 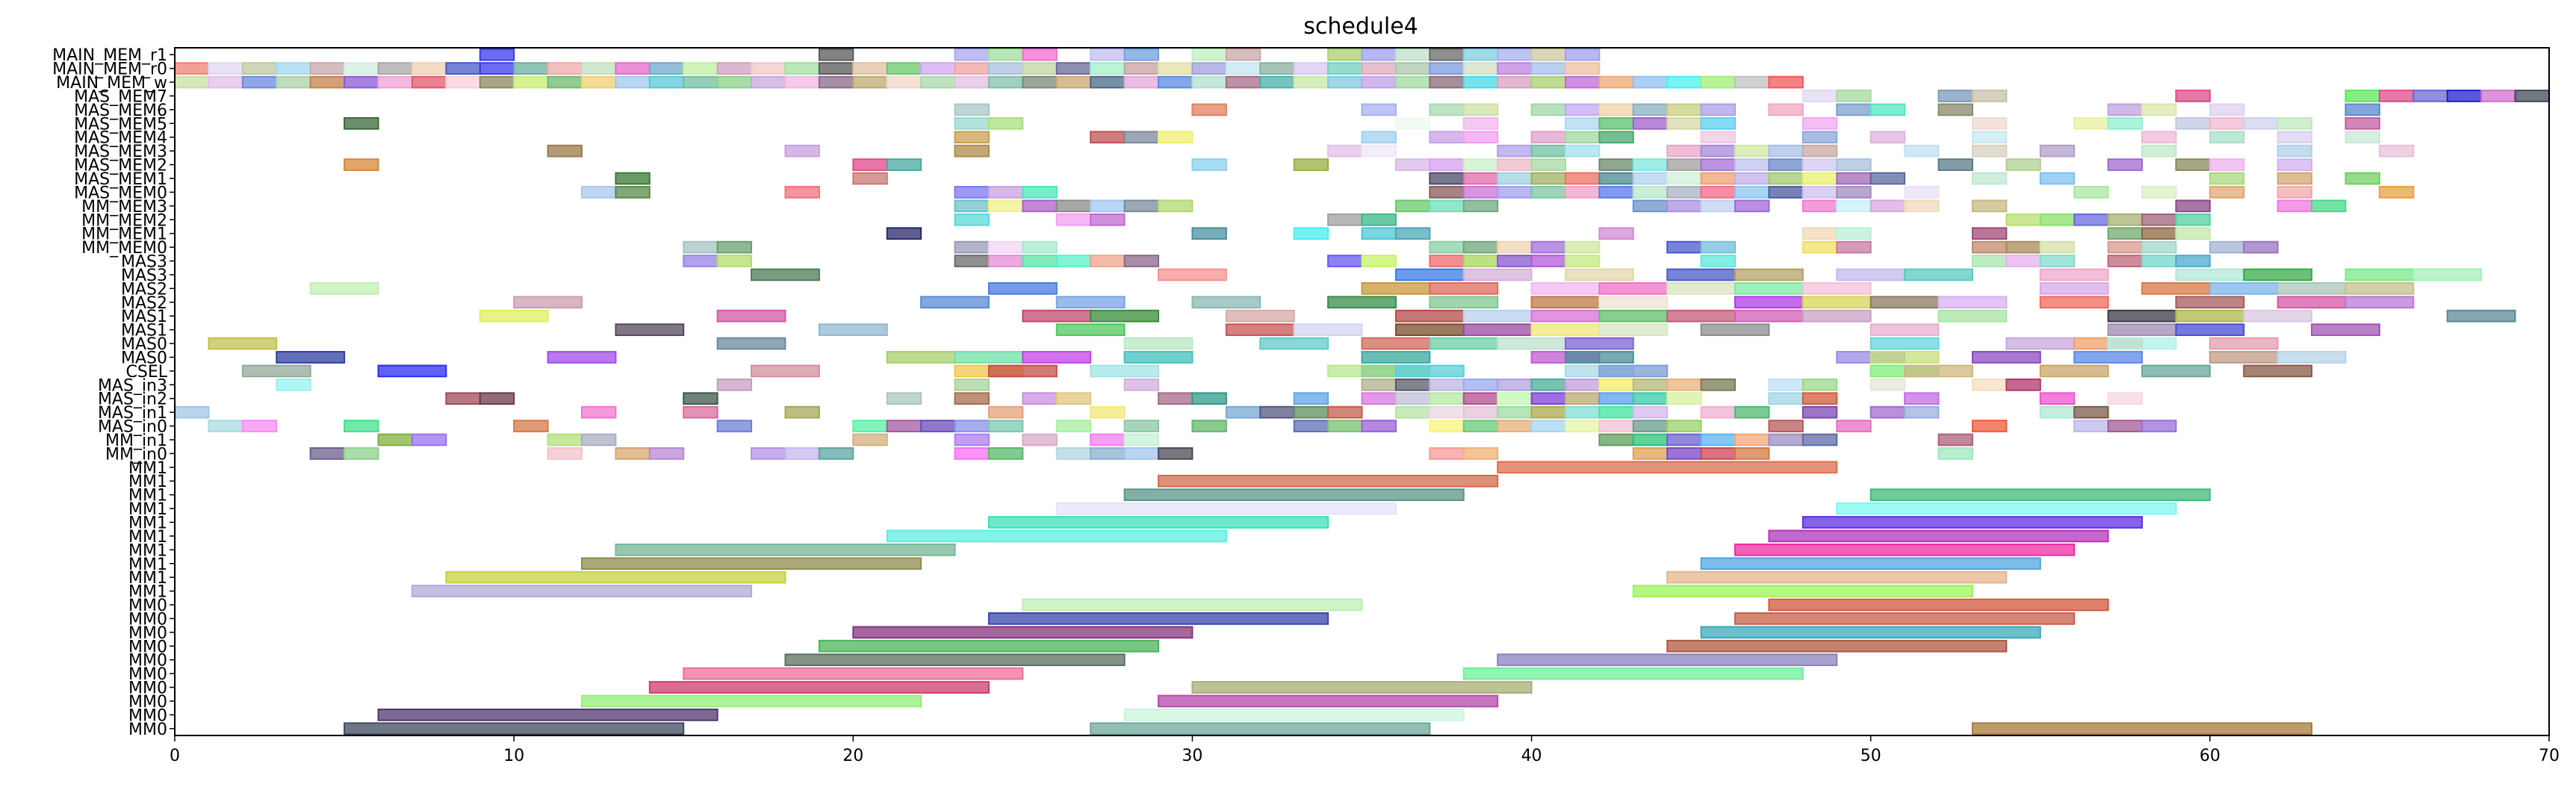 What do you see at coordinates (1192, 756) in the screenshot?
I see `x-tick-label: 30` at bounding box center [1192, 756].